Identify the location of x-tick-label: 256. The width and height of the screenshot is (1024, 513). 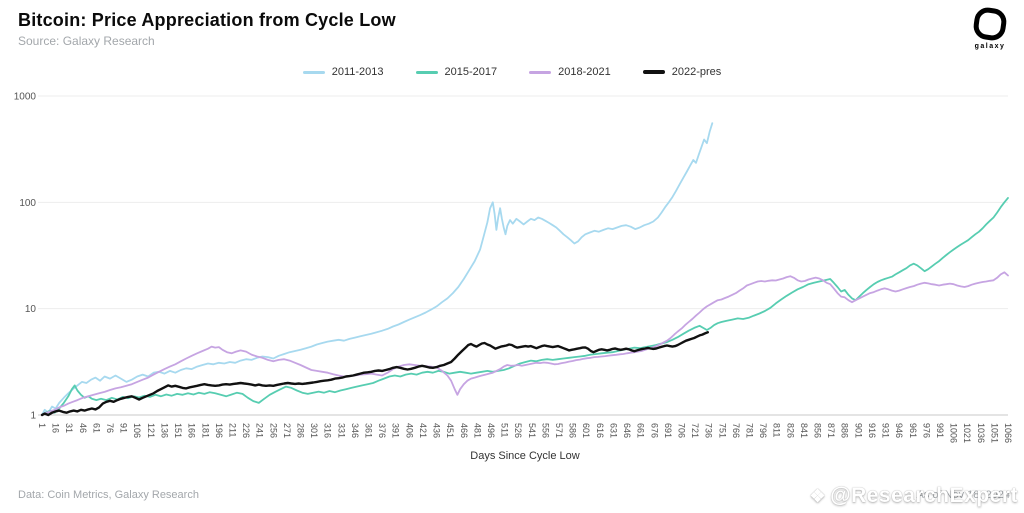
(273, 430).